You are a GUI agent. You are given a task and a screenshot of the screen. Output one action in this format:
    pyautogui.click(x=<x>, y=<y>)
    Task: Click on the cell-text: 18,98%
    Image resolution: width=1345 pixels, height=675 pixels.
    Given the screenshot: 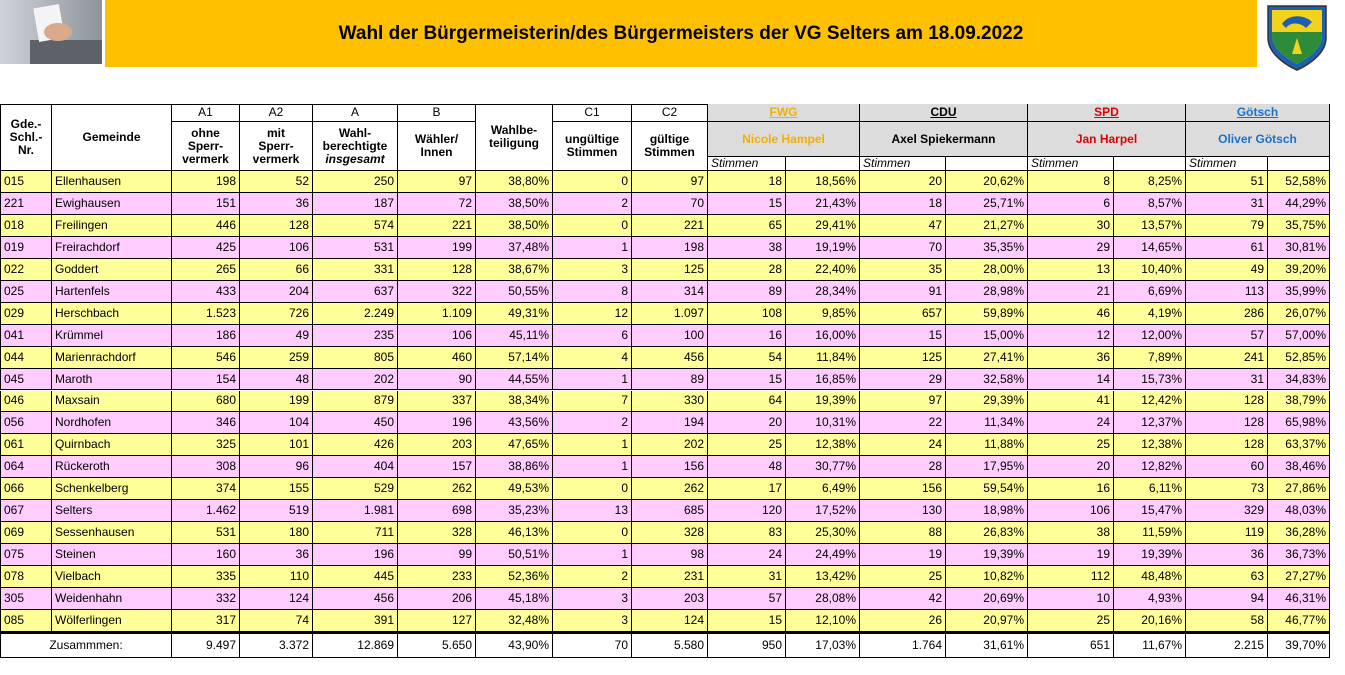 What is the action you would take?
    pyautogui.click(x=1003, y=510)
    